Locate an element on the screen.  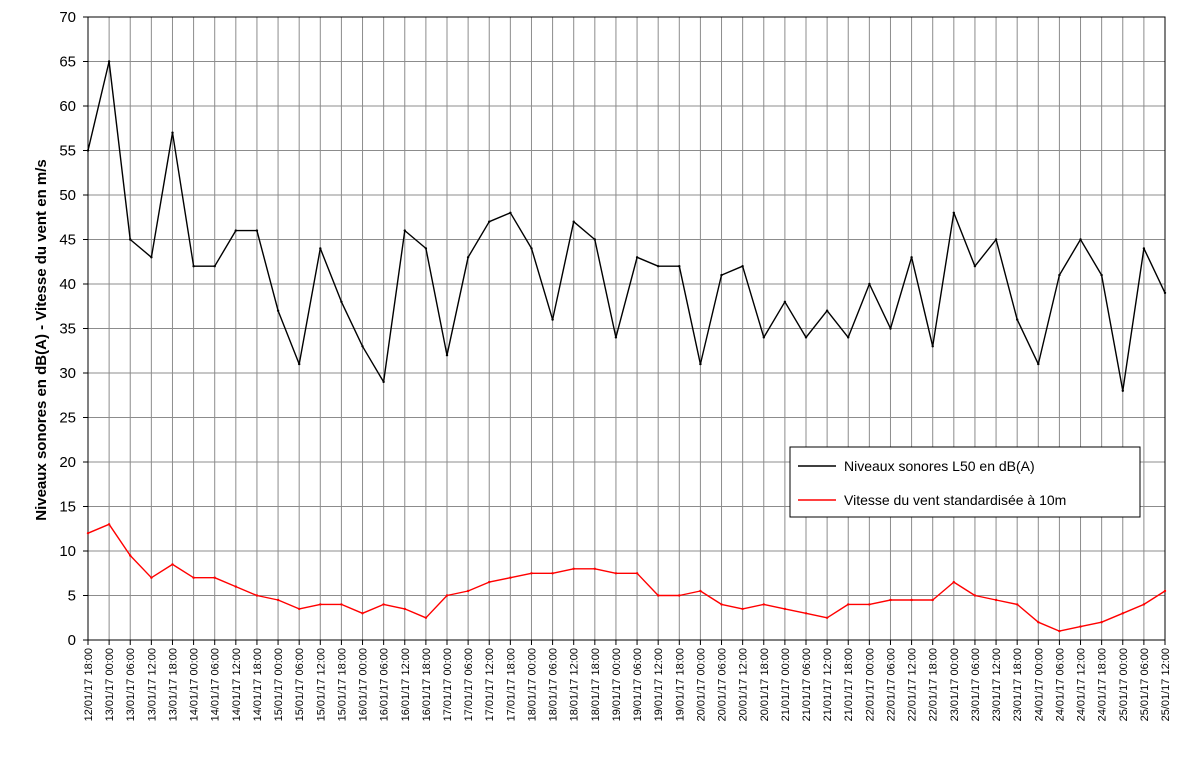
x-tick-label: 17/01/17 12:00 is located at coordinates (490, 684).